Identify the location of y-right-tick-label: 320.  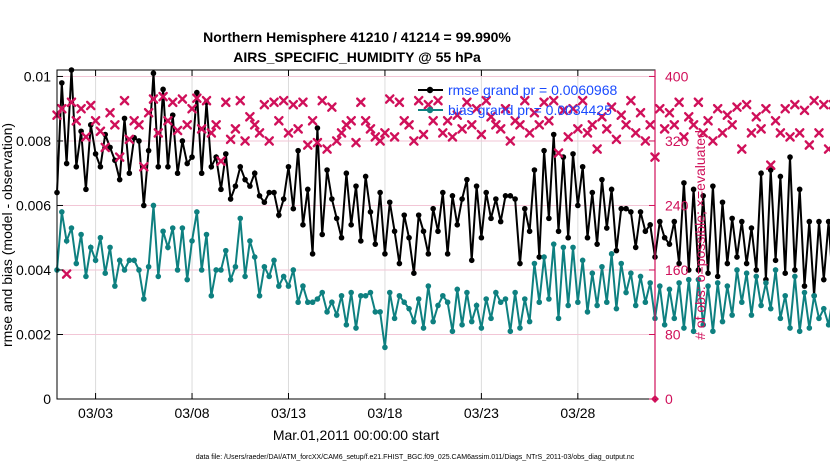
(677, 141).